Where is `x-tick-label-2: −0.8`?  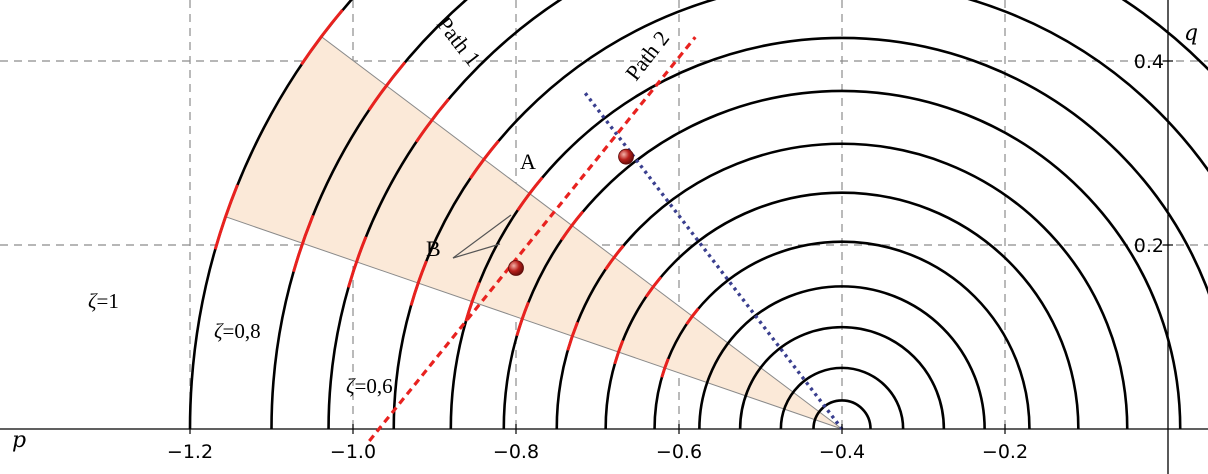 x-tick-label-2: −0.8 is located at coordinates (516, 452).